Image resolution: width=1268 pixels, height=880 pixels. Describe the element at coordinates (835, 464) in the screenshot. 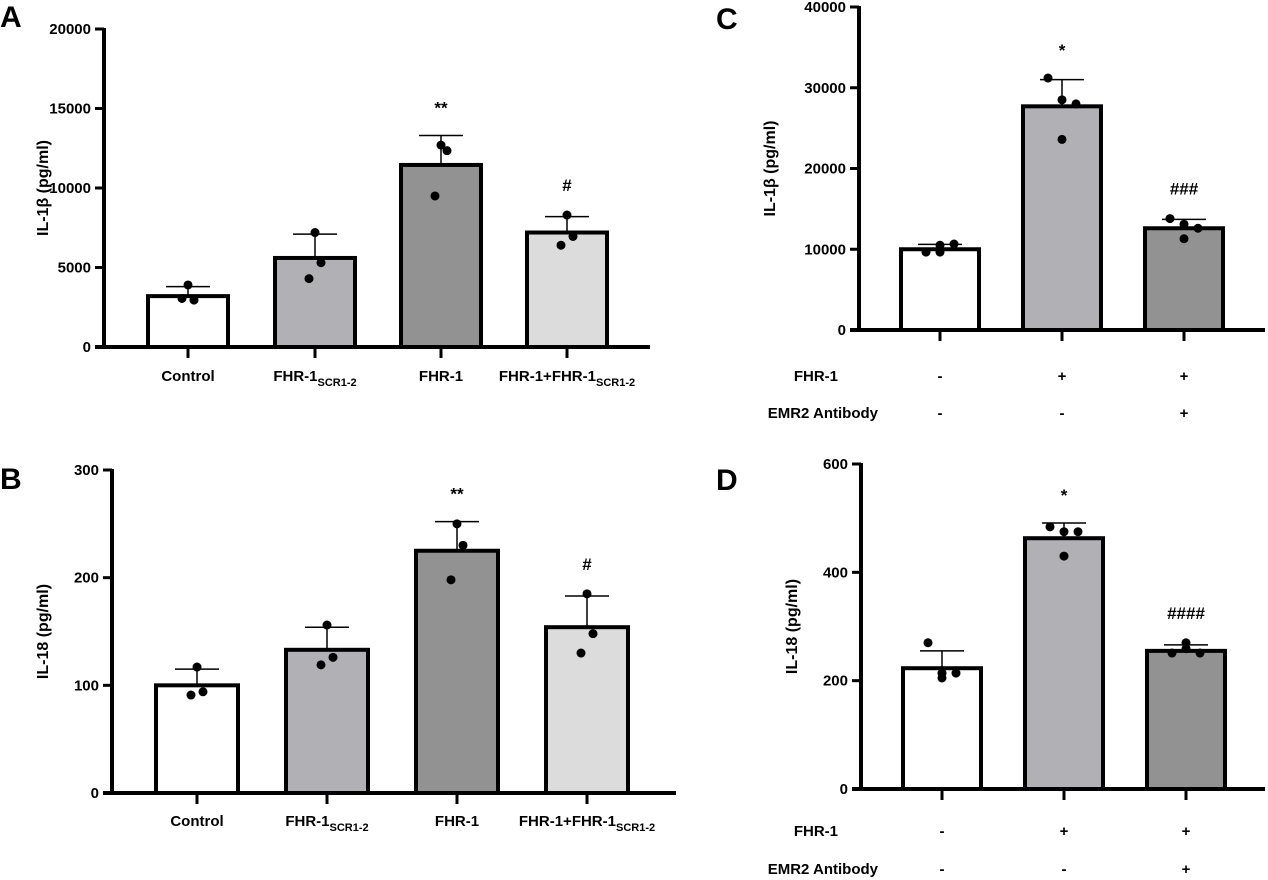

I see `y-tick-label: 600` at that location.